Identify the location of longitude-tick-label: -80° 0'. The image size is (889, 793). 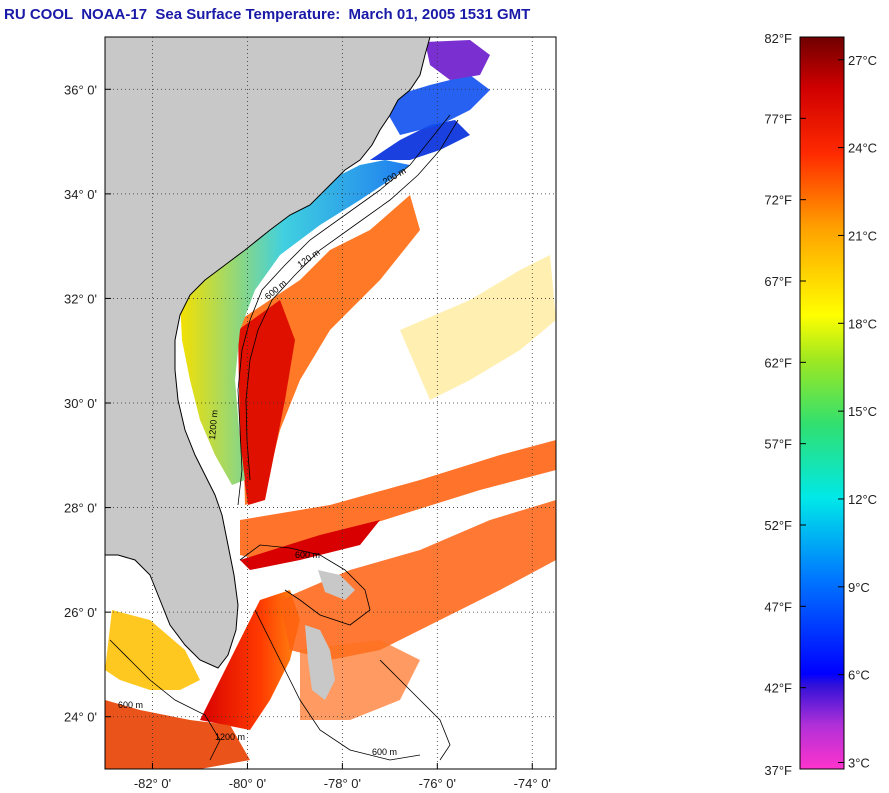
(247, 783).